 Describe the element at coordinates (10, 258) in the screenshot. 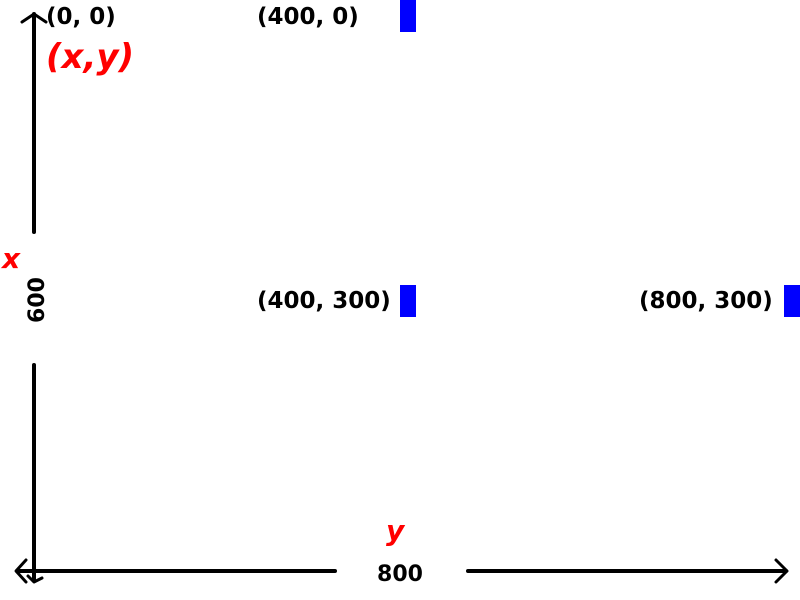

I see `annotation-vertical-letter: x` at that location.